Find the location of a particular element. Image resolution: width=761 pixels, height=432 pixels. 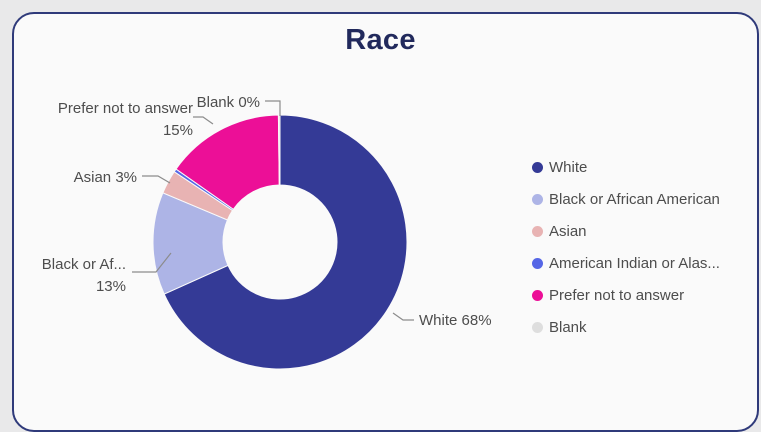

legend-marker-white is located at coordinates (537, 167).